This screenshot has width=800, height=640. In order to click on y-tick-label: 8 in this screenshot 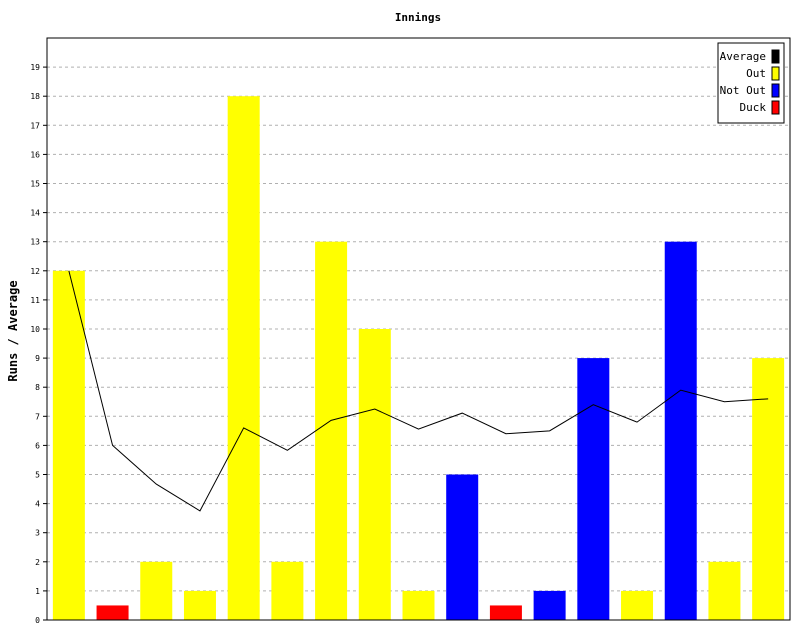, I will do `click(37, 387)`.